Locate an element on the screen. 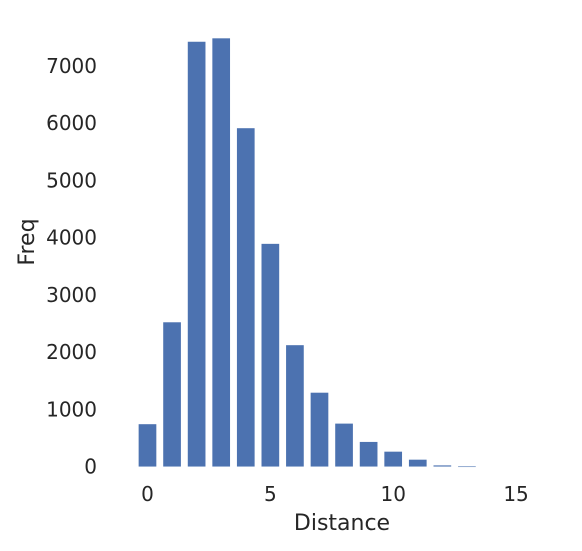  x-tick-label: 5 is located at coordinates (270, 494).